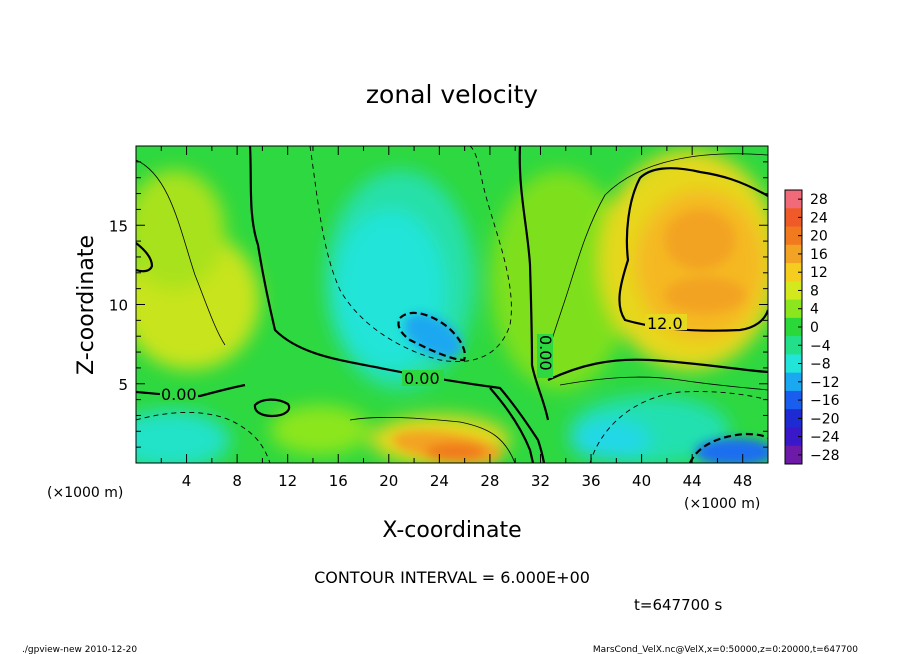 The height and width of the screenshot is (654, 904). Describe the element at coordinates (489, 481) in the screenshot. I see `x-tick-label: 28` at that location.